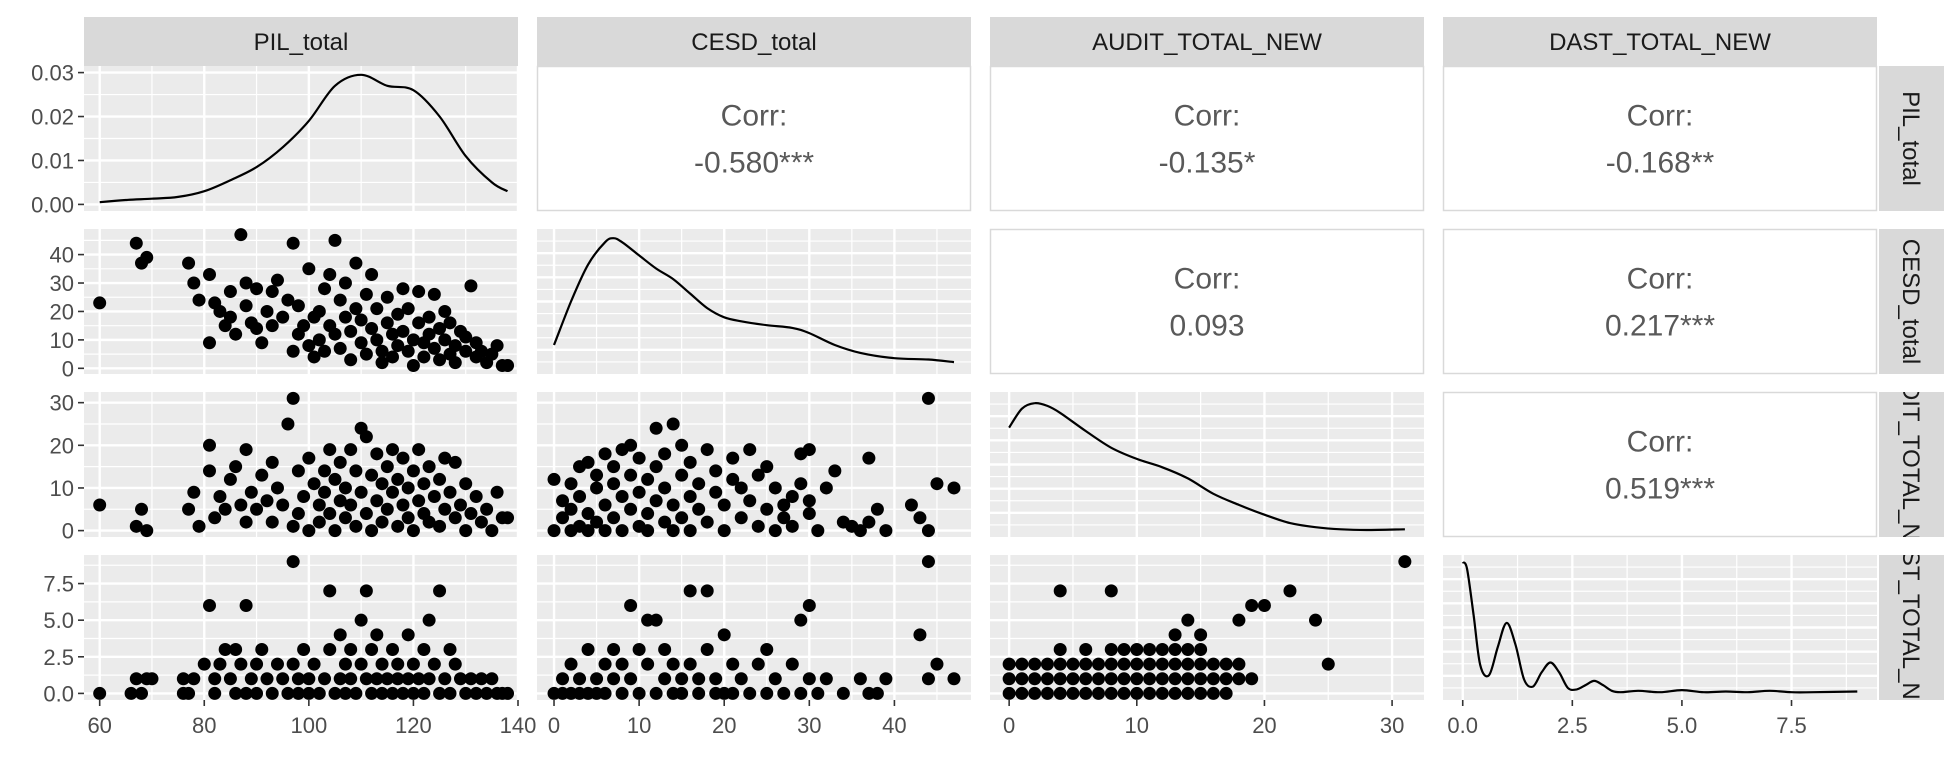  Describe the element at coordinates (554, 725) in the screenshot. I see `x-tick-label-c2-0: 0` at that location.